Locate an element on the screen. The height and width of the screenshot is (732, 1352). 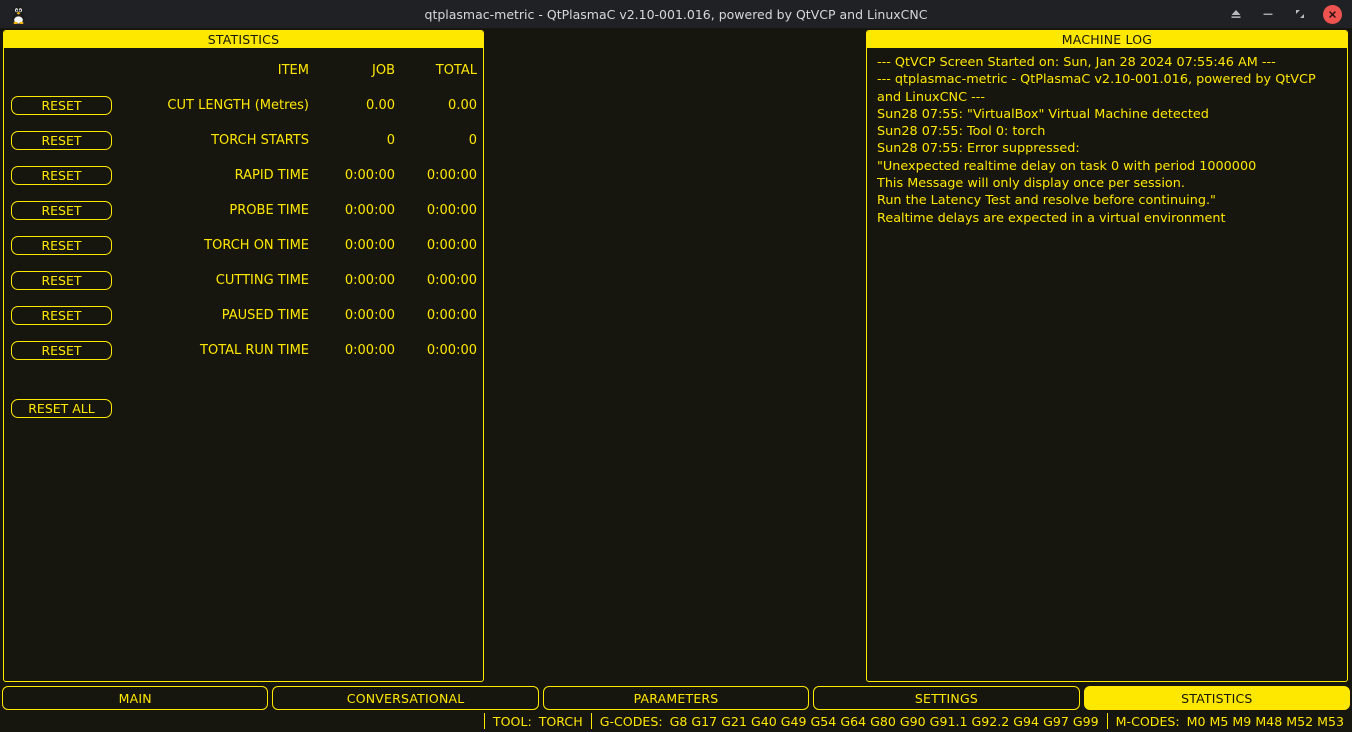
status-tool: TOOL: TORCH is located at coordinates (538, 721).